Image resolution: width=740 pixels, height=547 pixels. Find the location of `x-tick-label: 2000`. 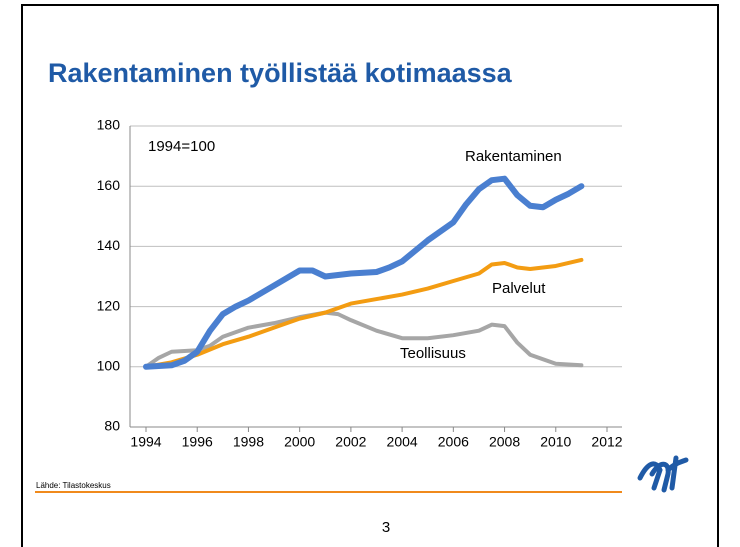

x-tick-label: 2000 is located at coordinates (299, 442).